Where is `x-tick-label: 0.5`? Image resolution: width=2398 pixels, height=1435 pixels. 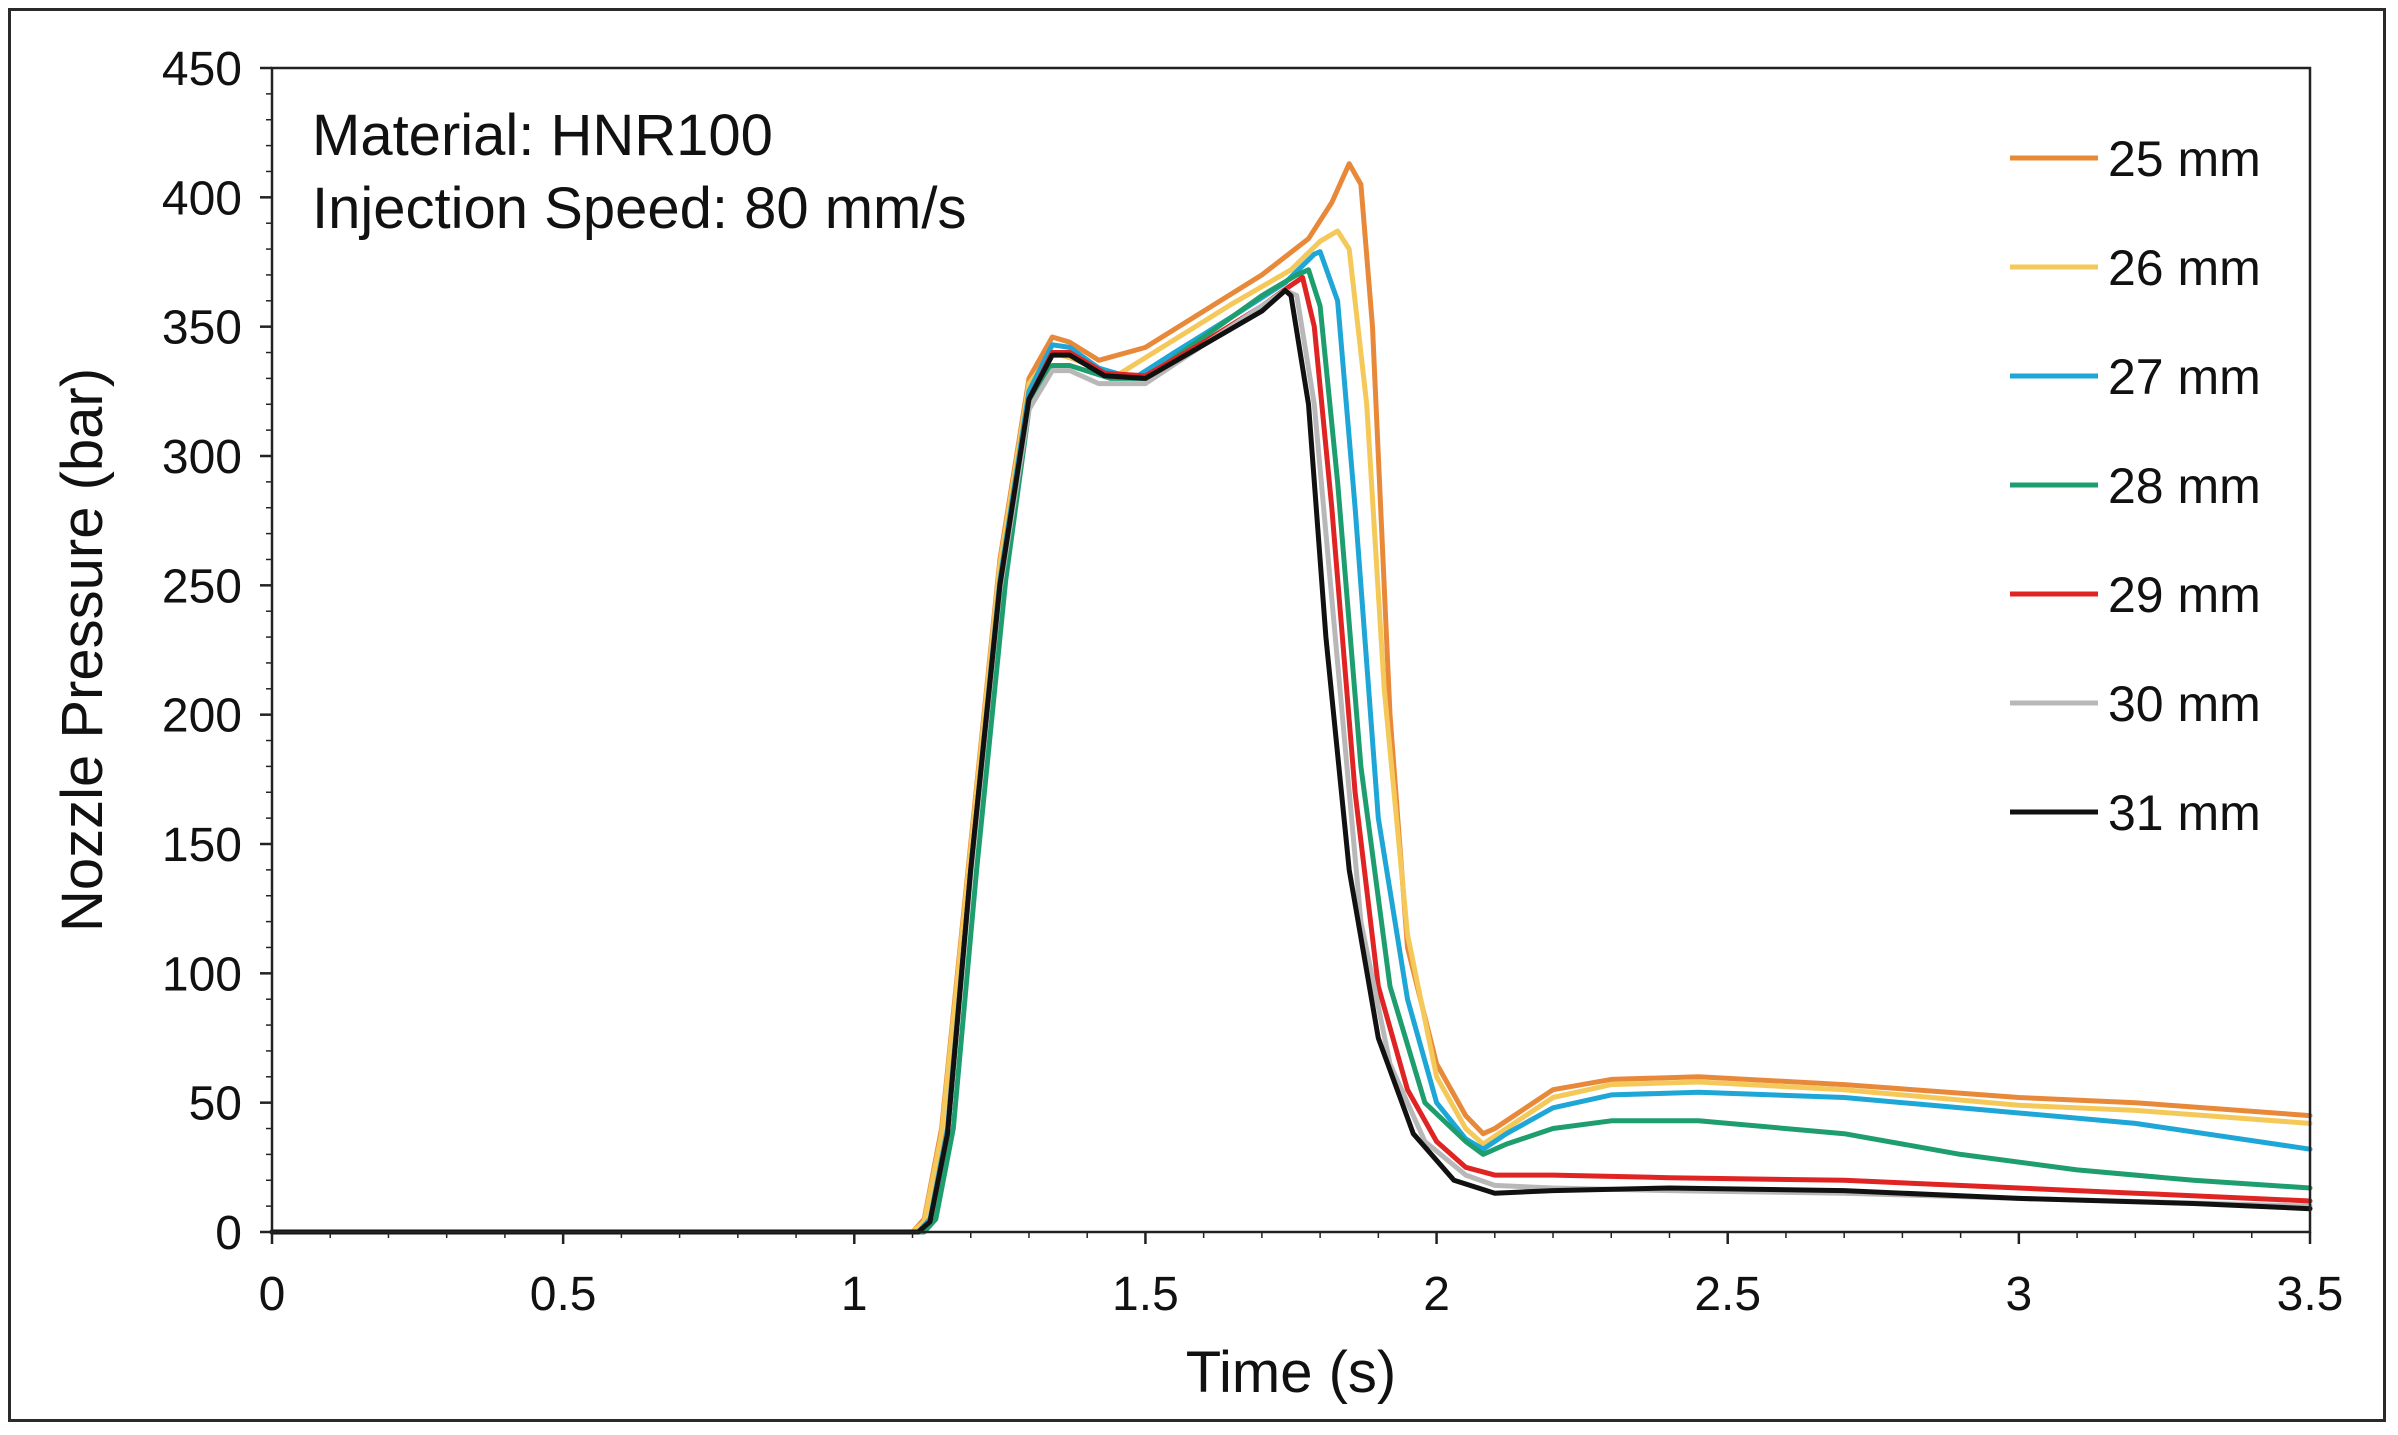 x-tick-label: 0.5 is located at coordinates (563, 1294).